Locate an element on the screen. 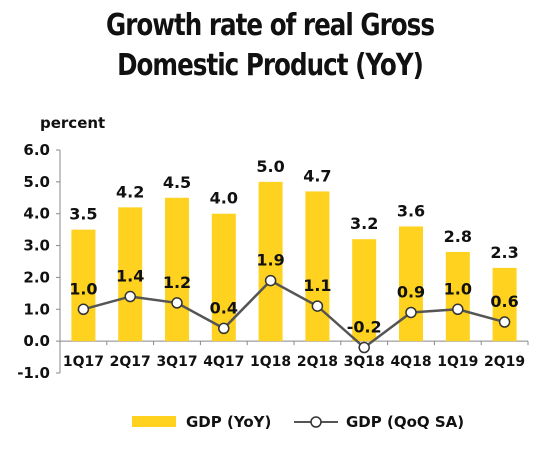  bar-value-label: 2.3 is located at coordinates (504, 252).